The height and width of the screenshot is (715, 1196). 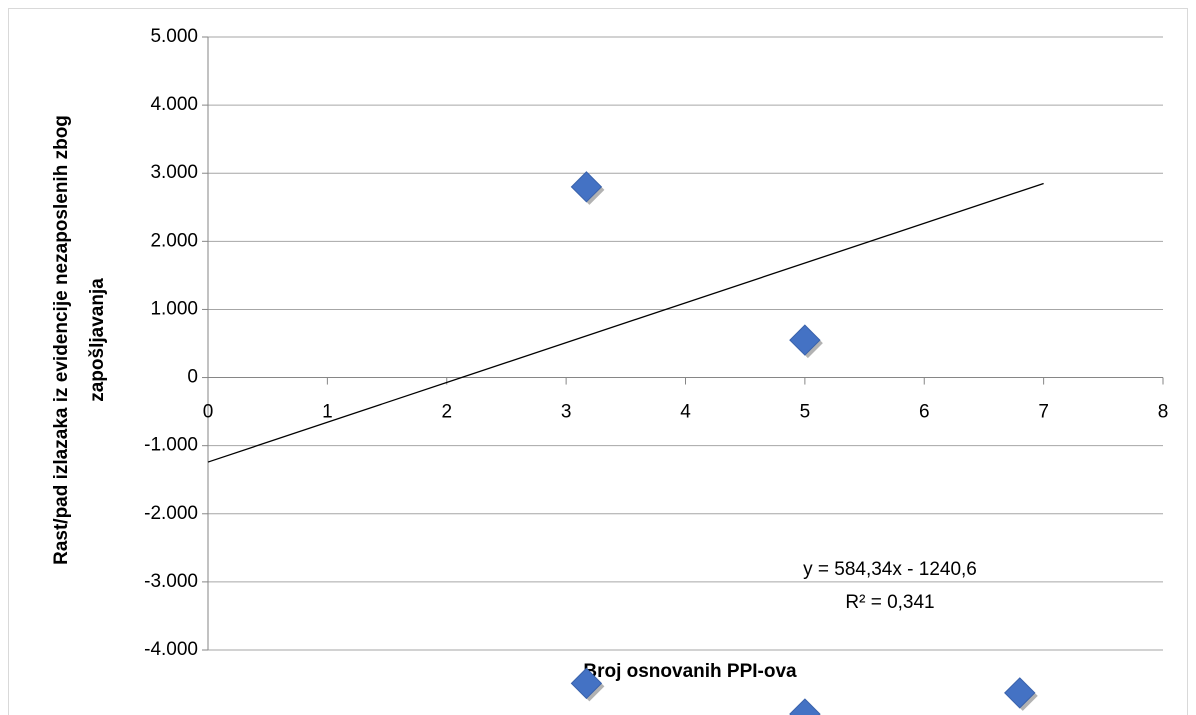 What do you see at coordinates (171, 513) in the screenshot?
I see `y-tick-label: -2.000` at bounding box center [171, 513].